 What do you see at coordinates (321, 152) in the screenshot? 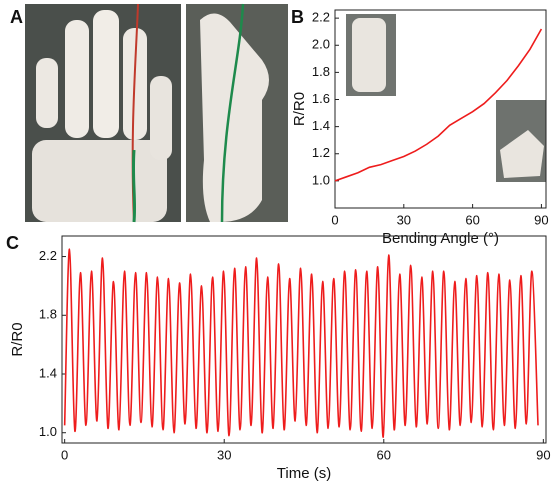
I see `y-tick-label: 1.2` at bounding box center [321, 152].